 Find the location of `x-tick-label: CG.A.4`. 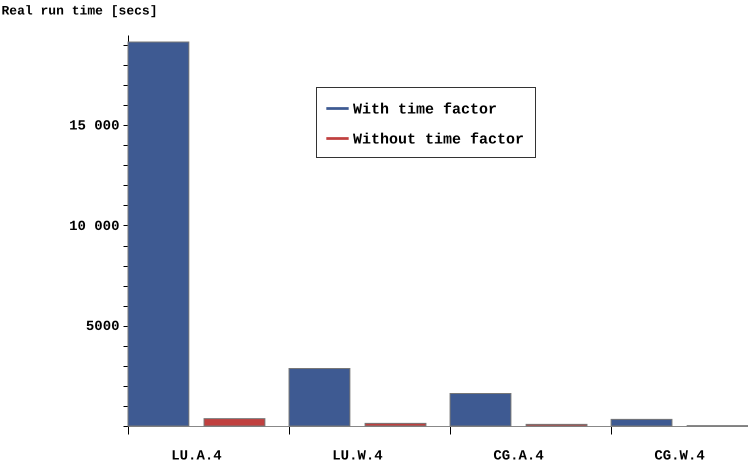

x-tick-label: CG.A.4 is located at coordinates (518, 456).